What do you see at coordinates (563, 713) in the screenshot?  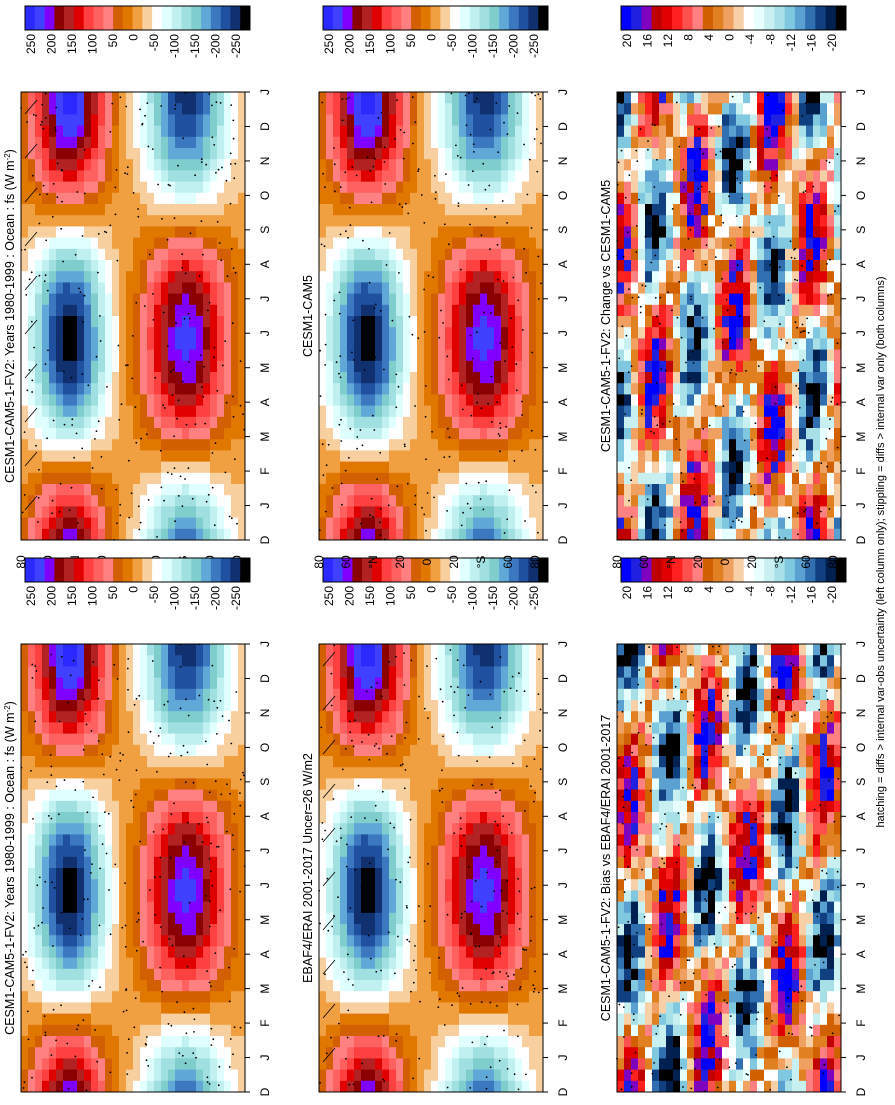 I see `x-tick-label: N` at bounding box center [563, 713].